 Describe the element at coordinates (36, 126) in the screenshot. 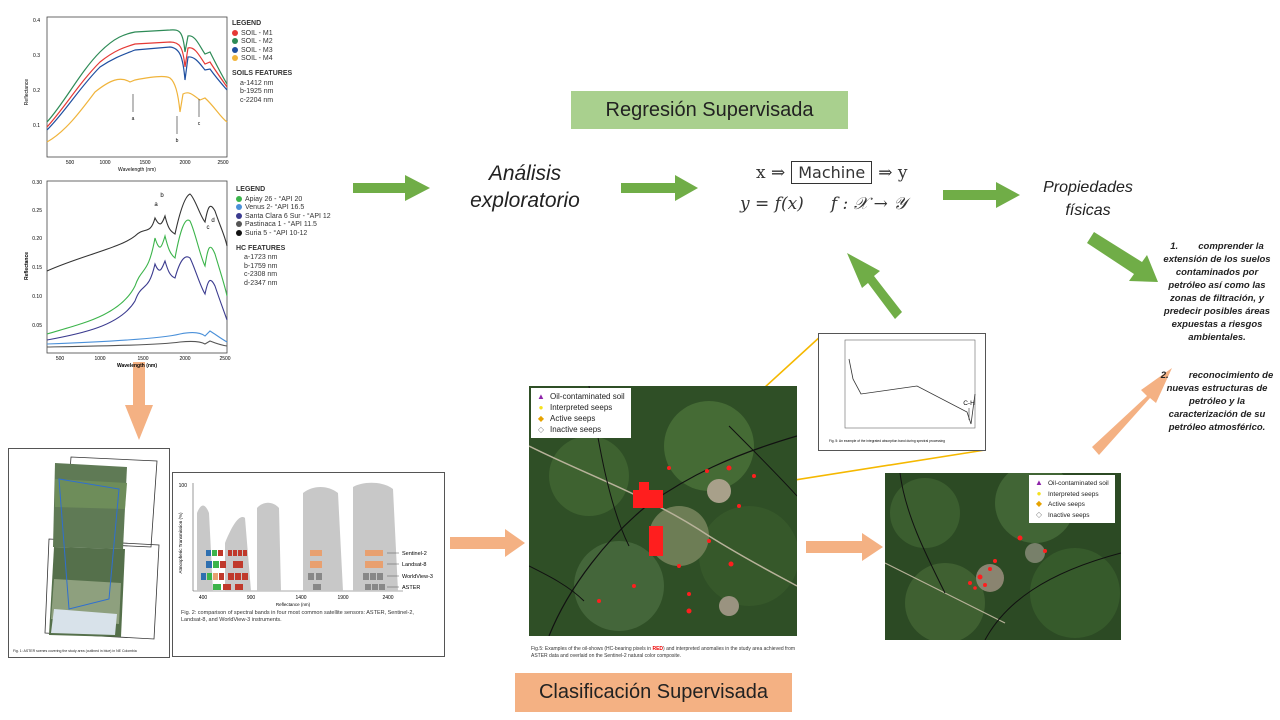

I see `soil-ytick-4: 0.1` at that location.